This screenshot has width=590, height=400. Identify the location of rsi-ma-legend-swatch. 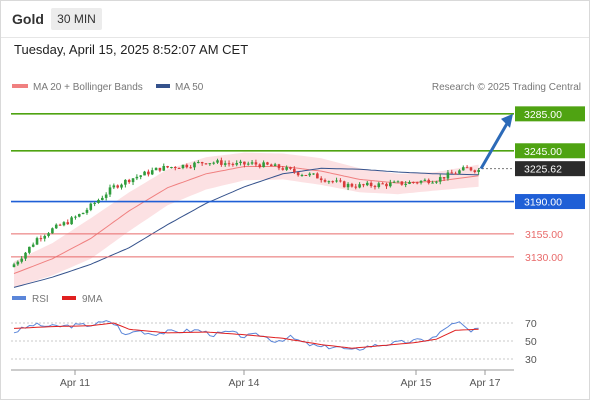
(69, 298).